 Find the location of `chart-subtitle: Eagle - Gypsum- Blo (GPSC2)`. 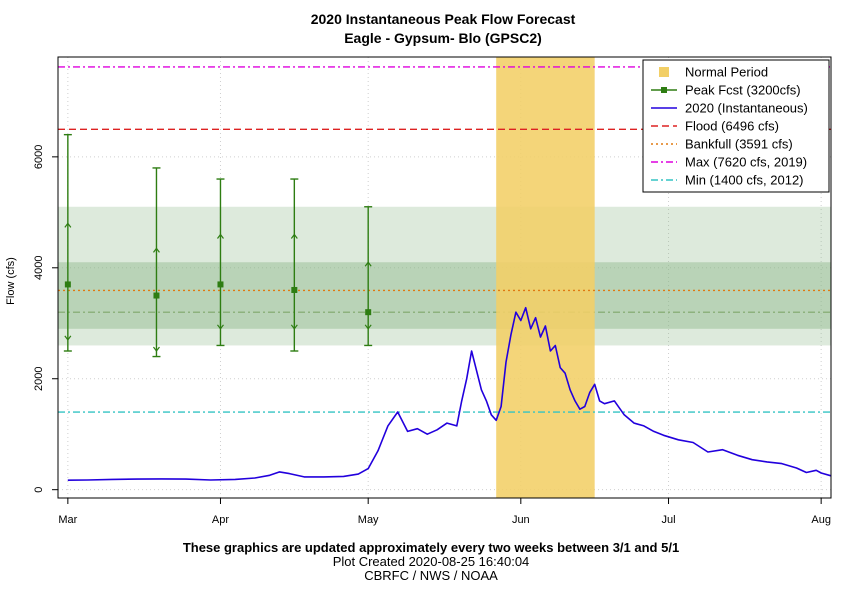

chart-subtitle: Eagle - Gypsum- Blo (GPSC2) is located at coordinates (443, 38).